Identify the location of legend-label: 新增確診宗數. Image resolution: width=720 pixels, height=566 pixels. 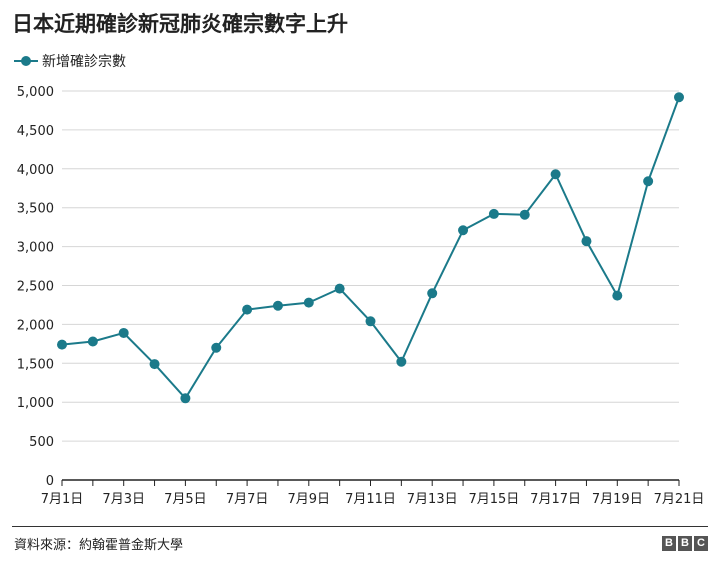
(84, 62).